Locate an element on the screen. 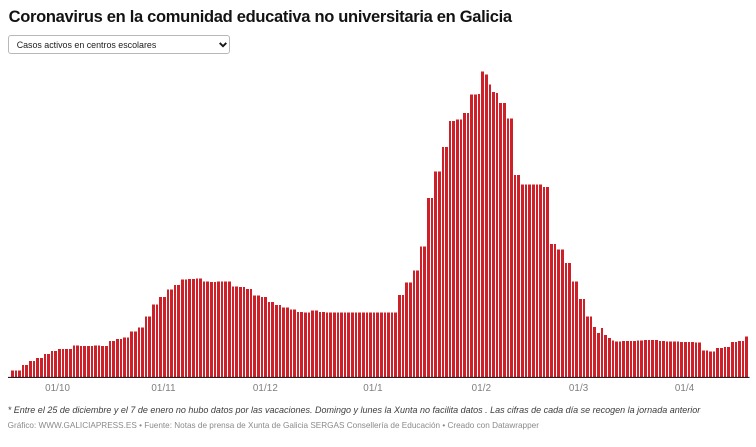 The image size is (756, 447). svg-text: 01/1 is located at coordinates (372, 388).